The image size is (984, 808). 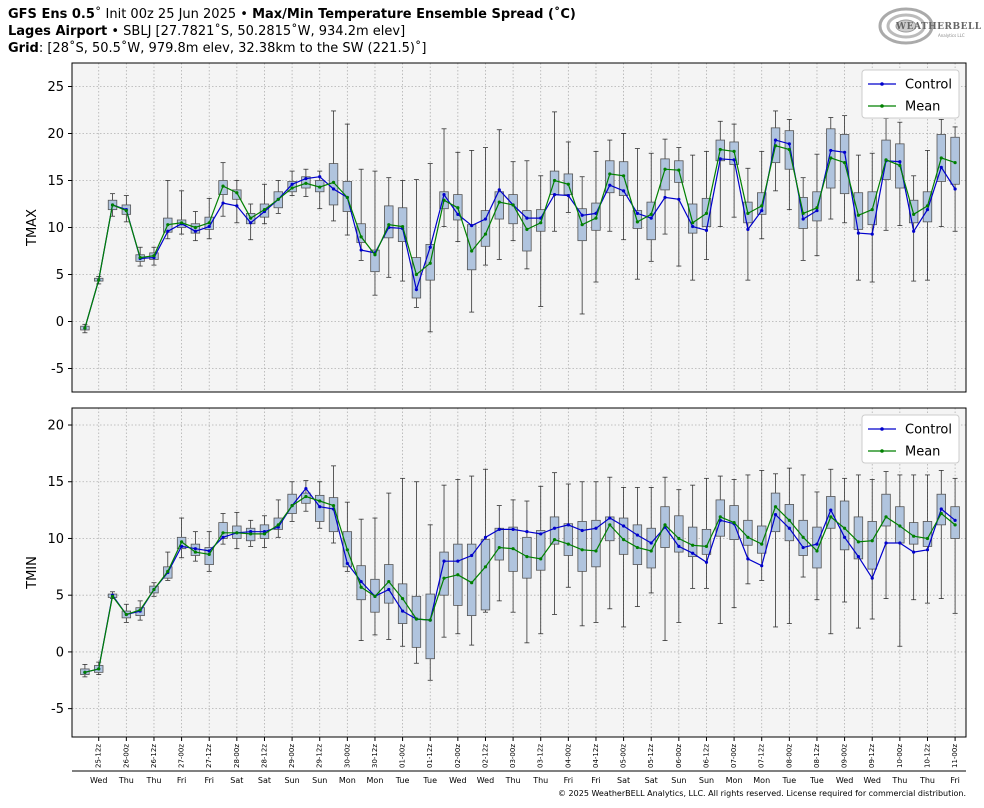 I want to click on x-date-label: 02-00z, so click(x=458, y=756).